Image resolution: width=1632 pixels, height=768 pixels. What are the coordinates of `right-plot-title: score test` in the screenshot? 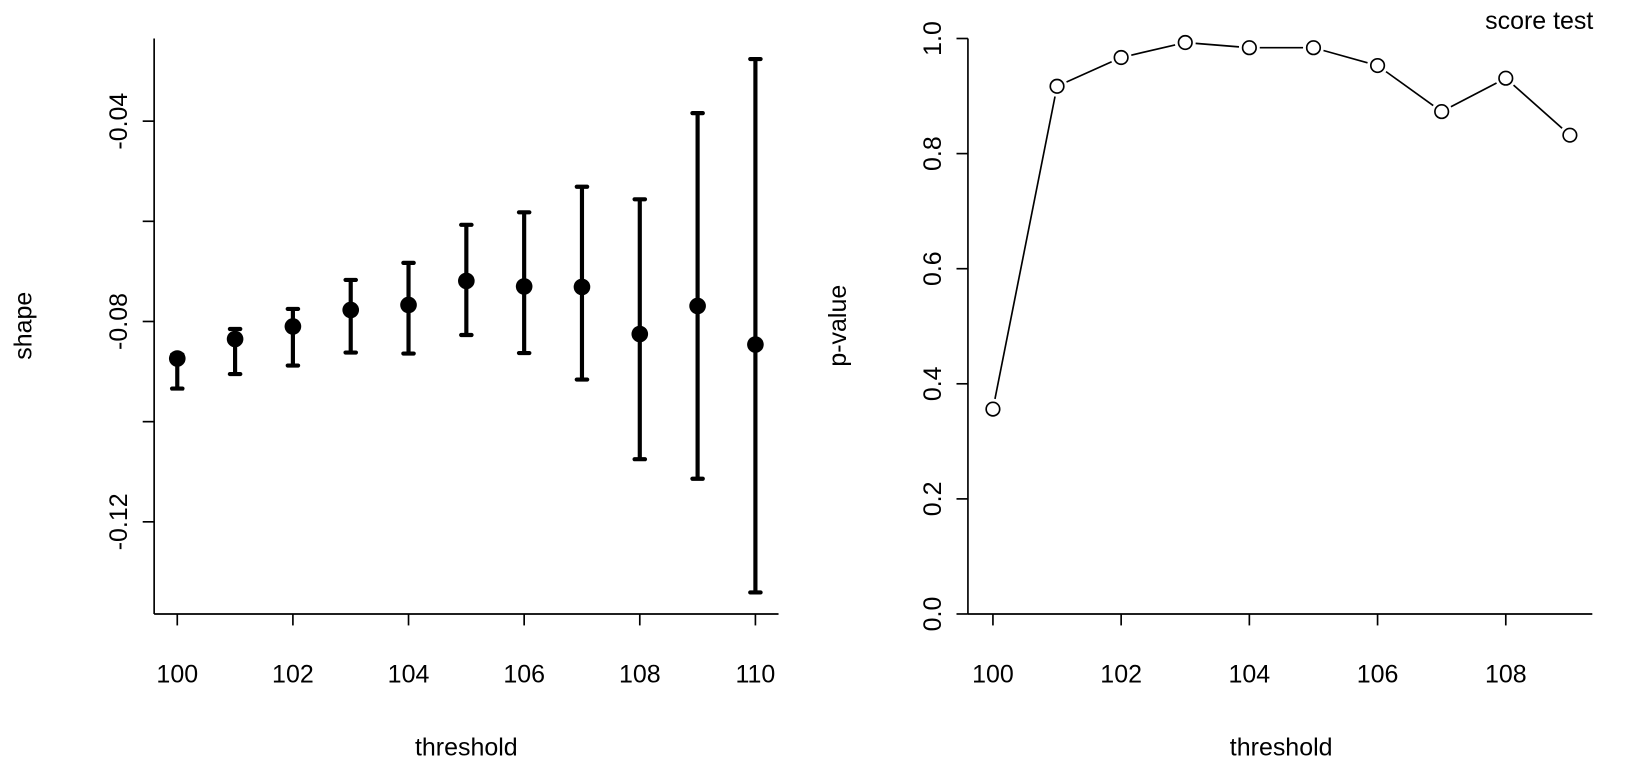 It's located at (1539, 21).